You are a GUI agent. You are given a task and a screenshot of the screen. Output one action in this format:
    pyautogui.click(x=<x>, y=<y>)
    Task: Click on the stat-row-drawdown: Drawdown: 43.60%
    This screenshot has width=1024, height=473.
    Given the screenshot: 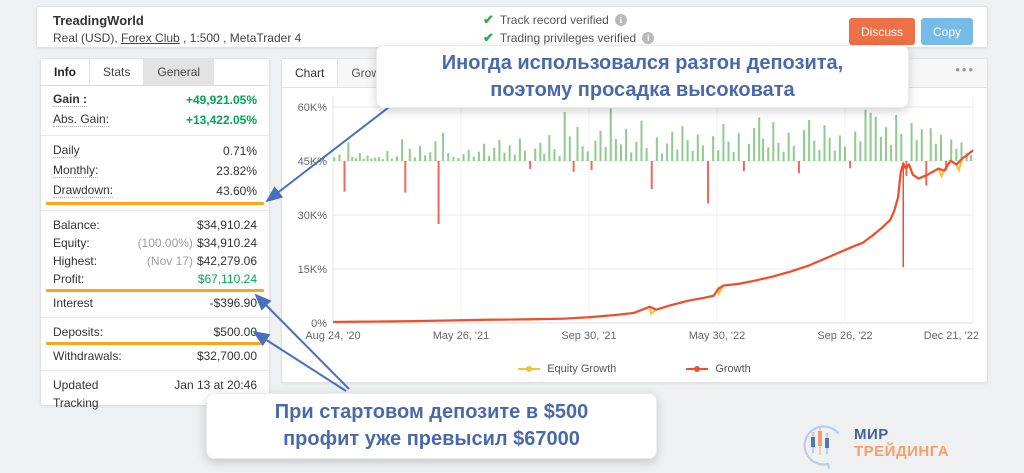 What is the action you would take?
    pyautogui.click(x=155, y=191)
    